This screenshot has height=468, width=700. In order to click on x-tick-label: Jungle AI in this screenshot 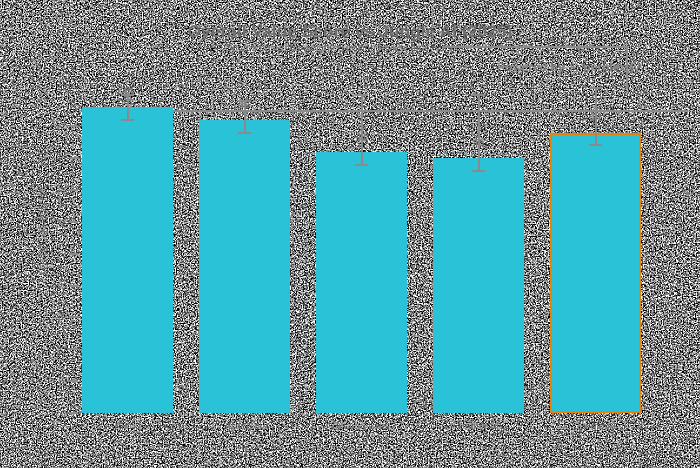, I will do `click(595, 426)`.